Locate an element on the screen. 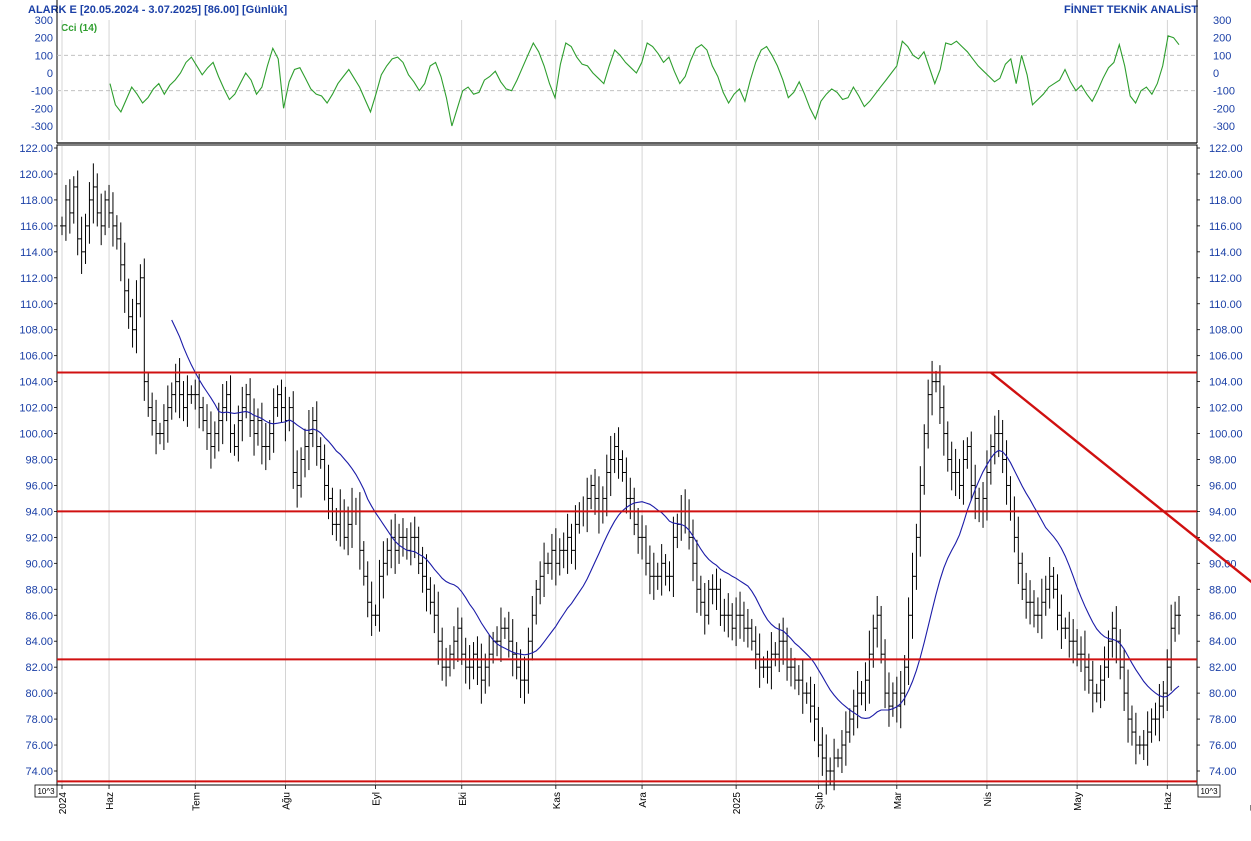 The height and width of the screenshot is (841, 1251). price-tick-label-left: 82.00 is located at coordinates (39, 668).